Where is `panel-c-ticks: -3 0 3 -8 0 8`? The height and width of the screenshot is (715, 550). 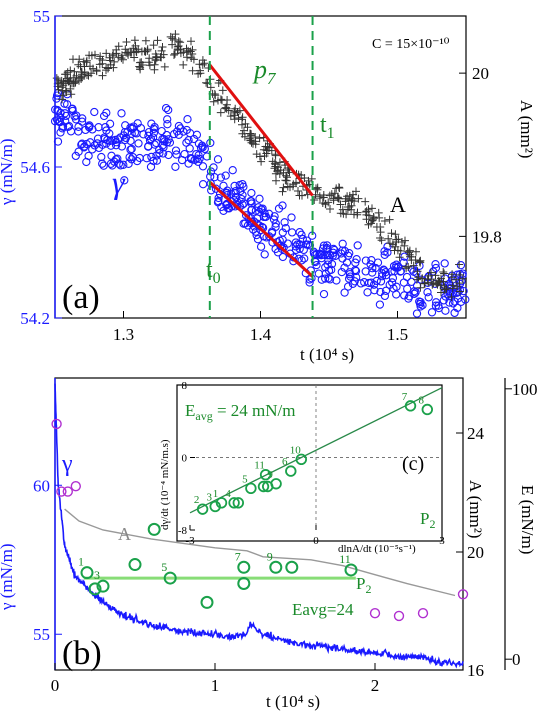 panel-c-ticks: -3 0 3 -8 0 8 is located at coordinates (311, 463).